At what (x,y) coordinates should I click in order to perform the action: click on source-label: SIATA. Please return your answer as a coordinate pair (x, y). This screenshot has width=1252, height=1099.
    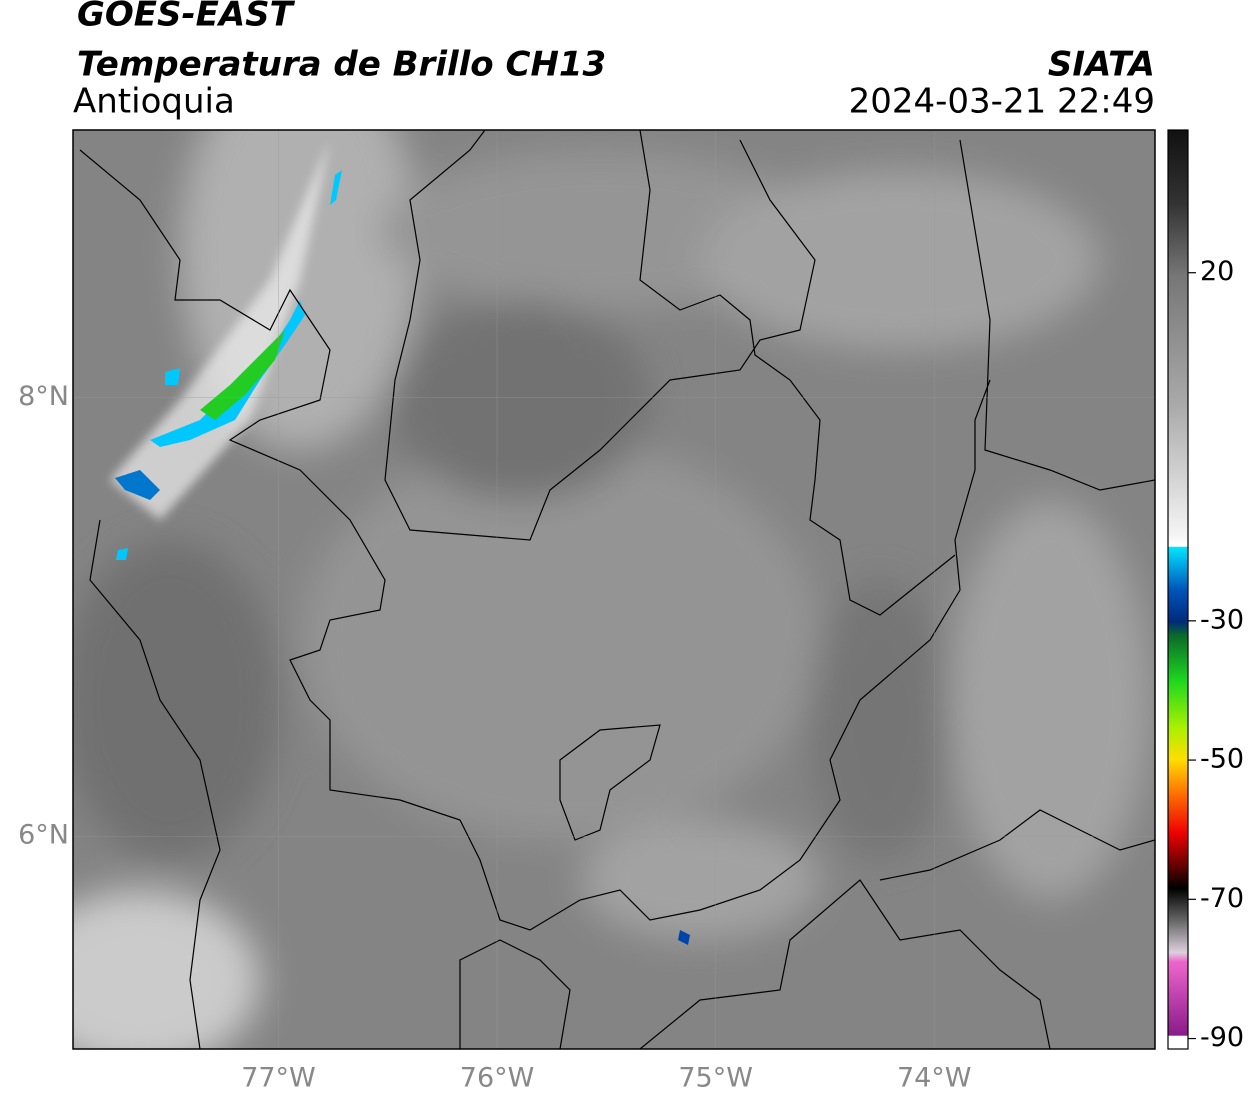
    Looking at the image, I should click on (1101, 65).